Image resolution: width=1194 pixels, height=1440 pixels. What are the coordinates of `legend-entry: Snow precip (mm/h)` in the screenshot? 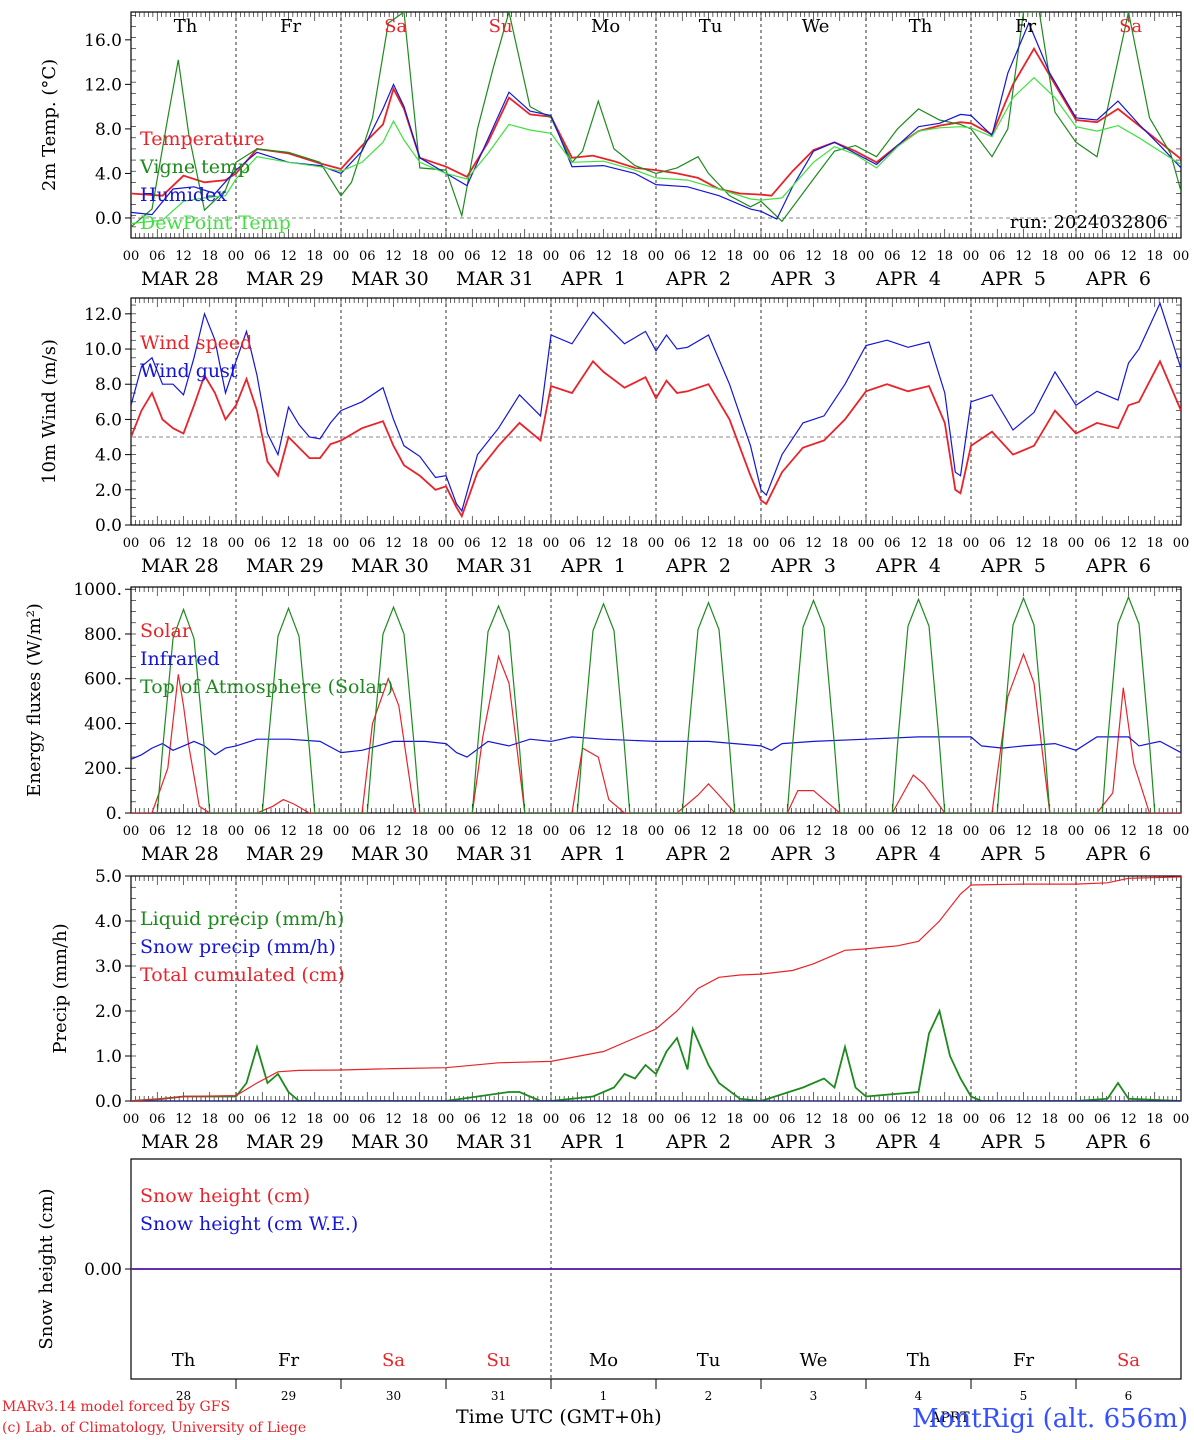 It's located at (238, 947).